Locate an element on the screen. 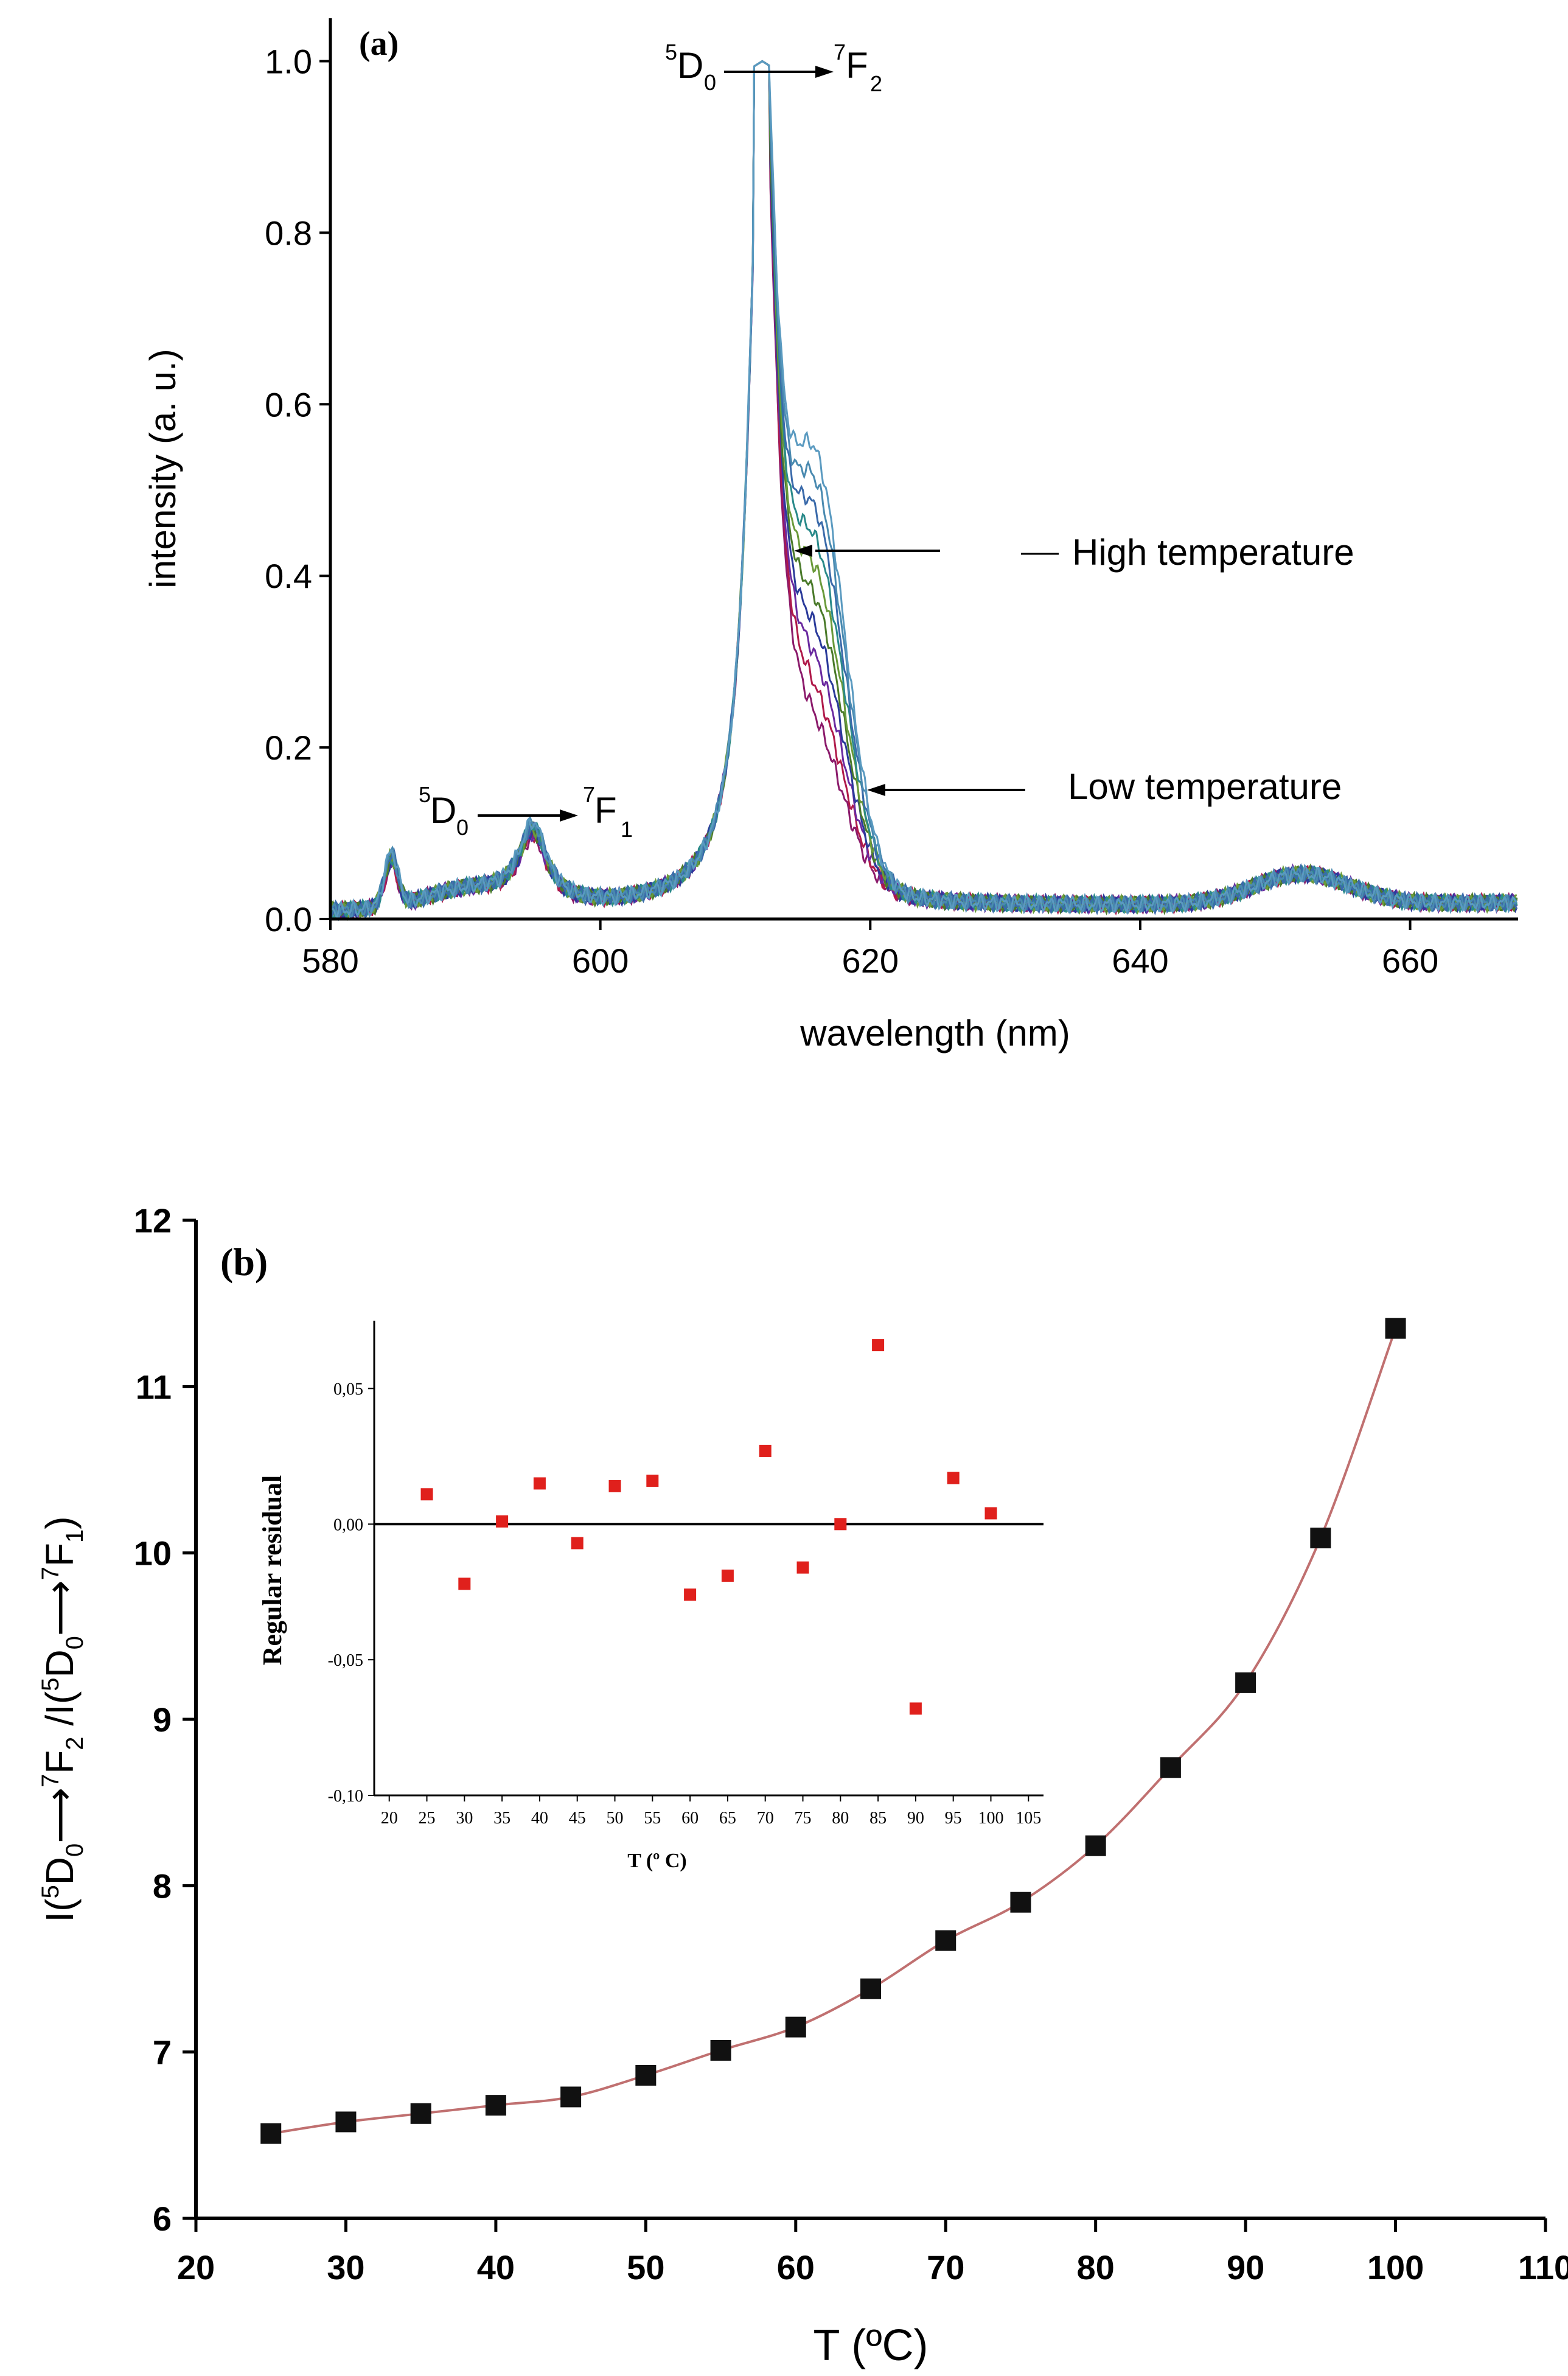  panel-a-y-tick-label: 0.0 is located at coordinates (288, 919).